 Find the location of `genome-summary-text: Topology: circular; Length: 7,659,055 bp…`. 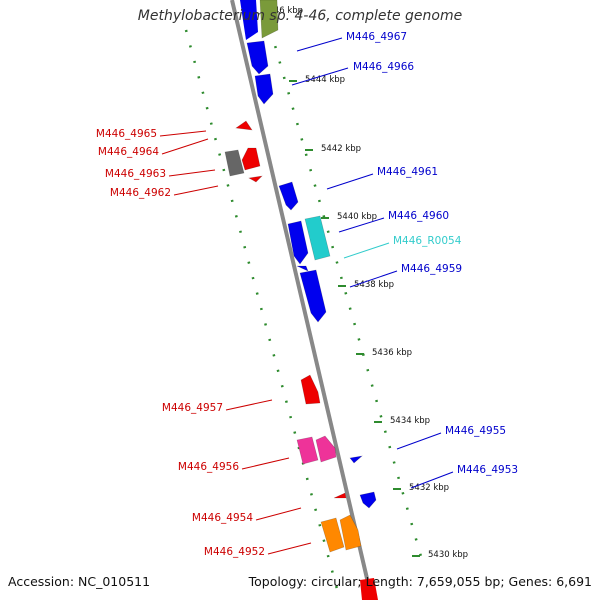

genome-summary-text: Topology: circular; Length: 7,659,055 bp… is located at coordinates (420, 581).